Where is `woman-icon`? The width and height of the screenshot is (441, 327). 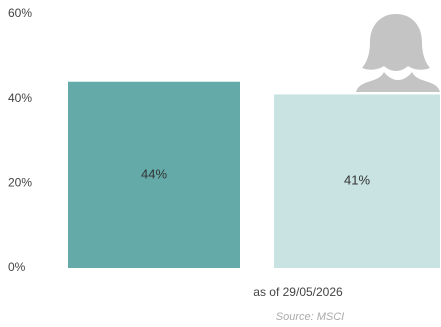 woman-icon is located at coordinates (398, 53).